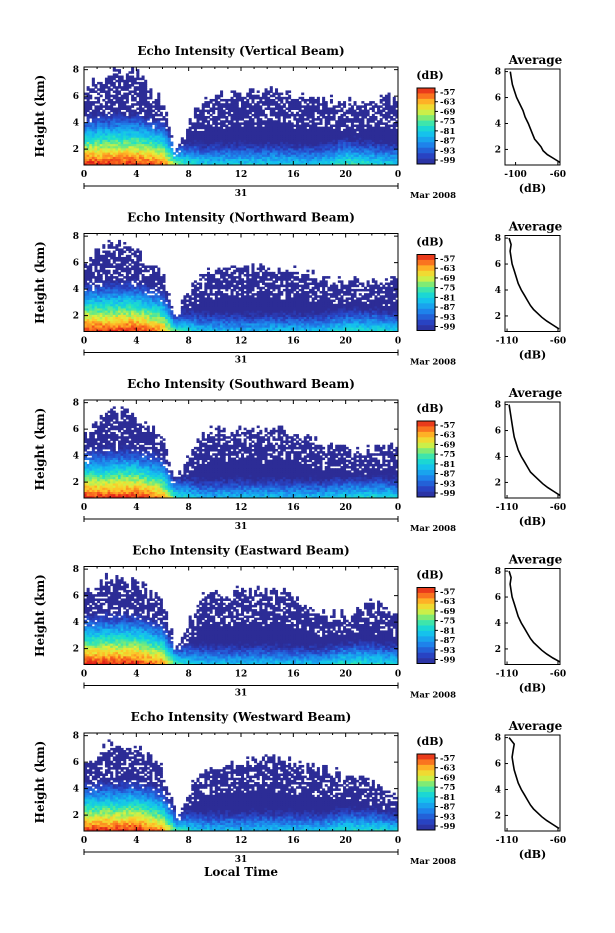 This screenshot has width=615, height=933. What do you see at coordinates (241, 175) in the screenshot?
I see `x-tick-label: 12` at bounding box center [241, 175].